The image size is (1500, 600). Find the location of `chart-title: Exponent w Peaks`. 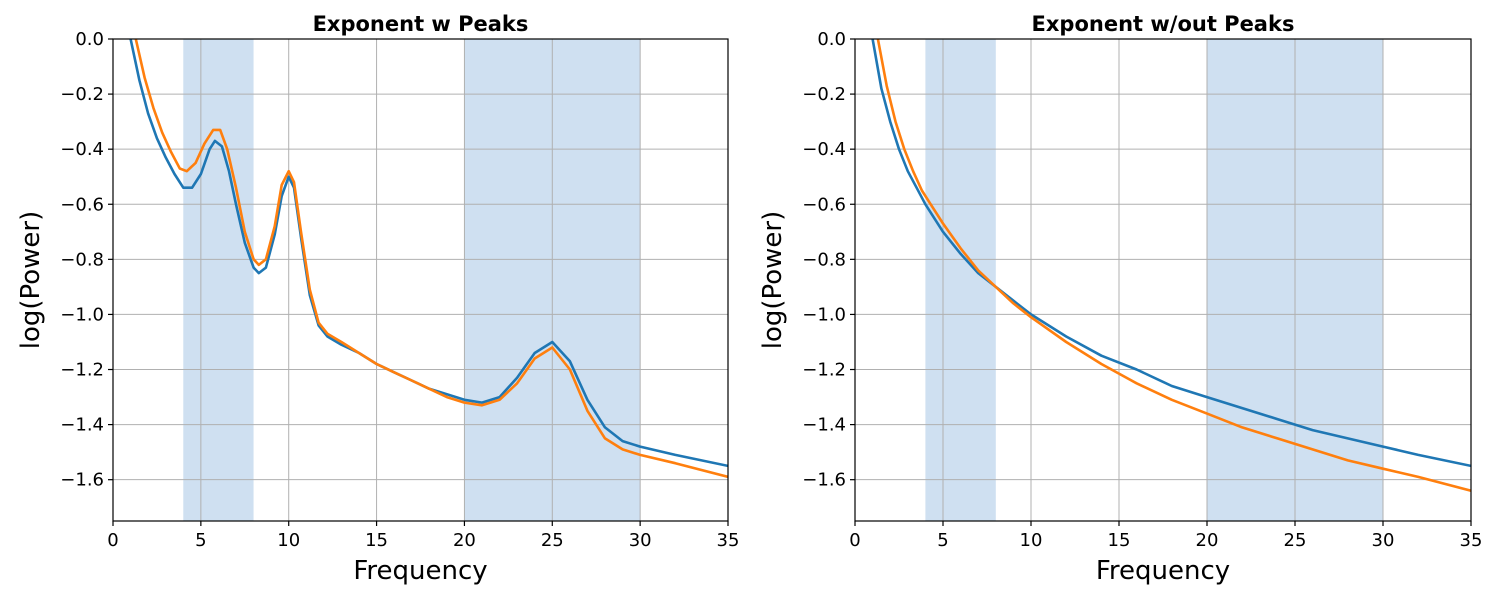

chart-title: Exponent w Peaks is located at coordinates (421, 24).